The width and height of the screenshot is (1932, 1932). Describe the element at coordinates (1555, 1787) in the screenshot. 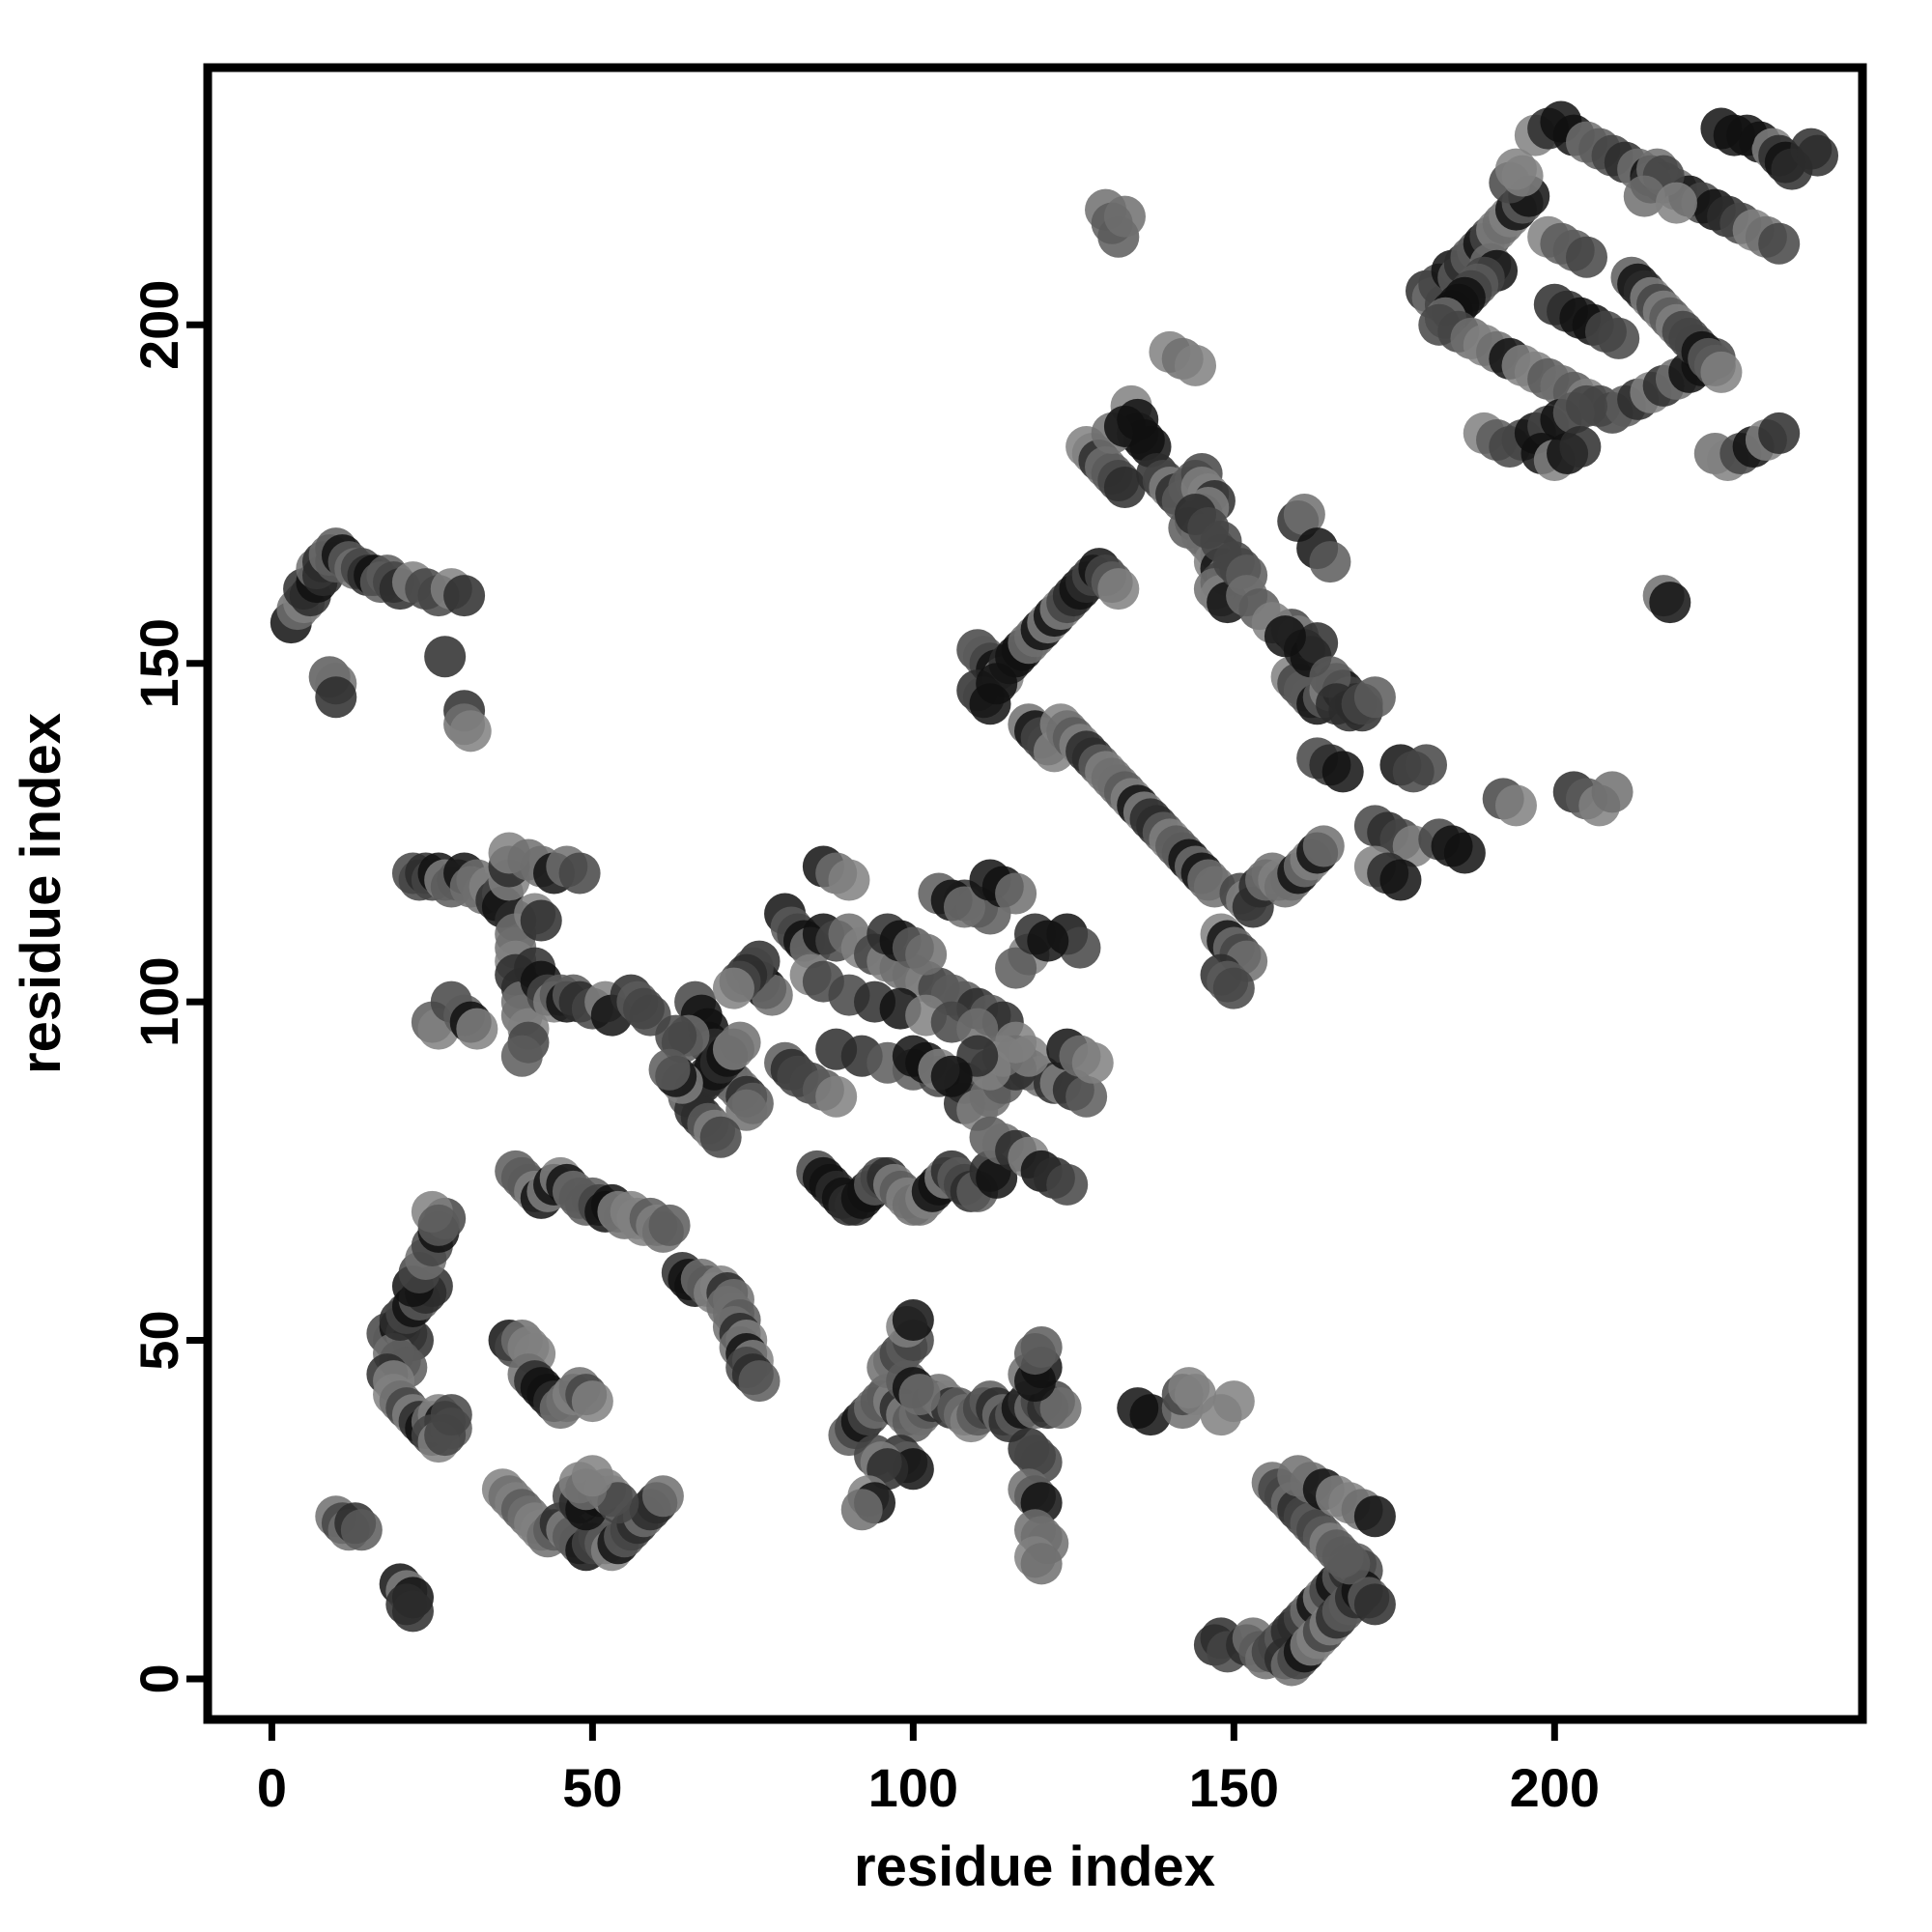

I see `x-tick-label-200: 200` at that location.